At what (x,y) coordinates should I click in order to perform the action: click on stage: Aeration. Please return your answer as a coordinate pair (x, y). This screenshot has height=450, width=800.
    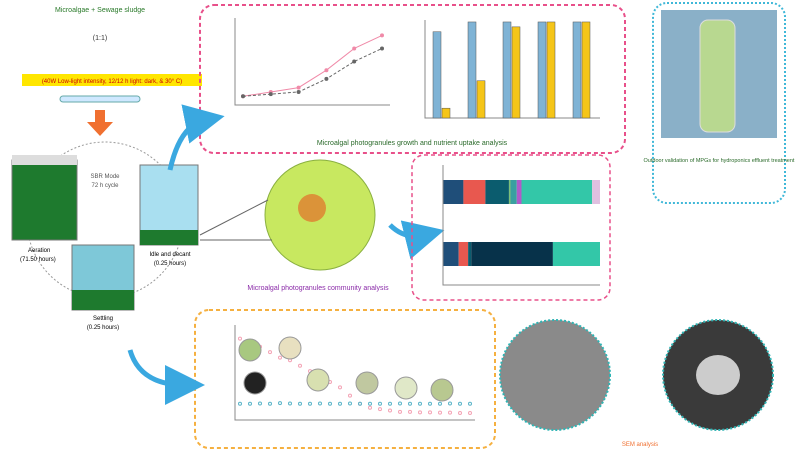
    Looking at the image, I should click on (39, 251).